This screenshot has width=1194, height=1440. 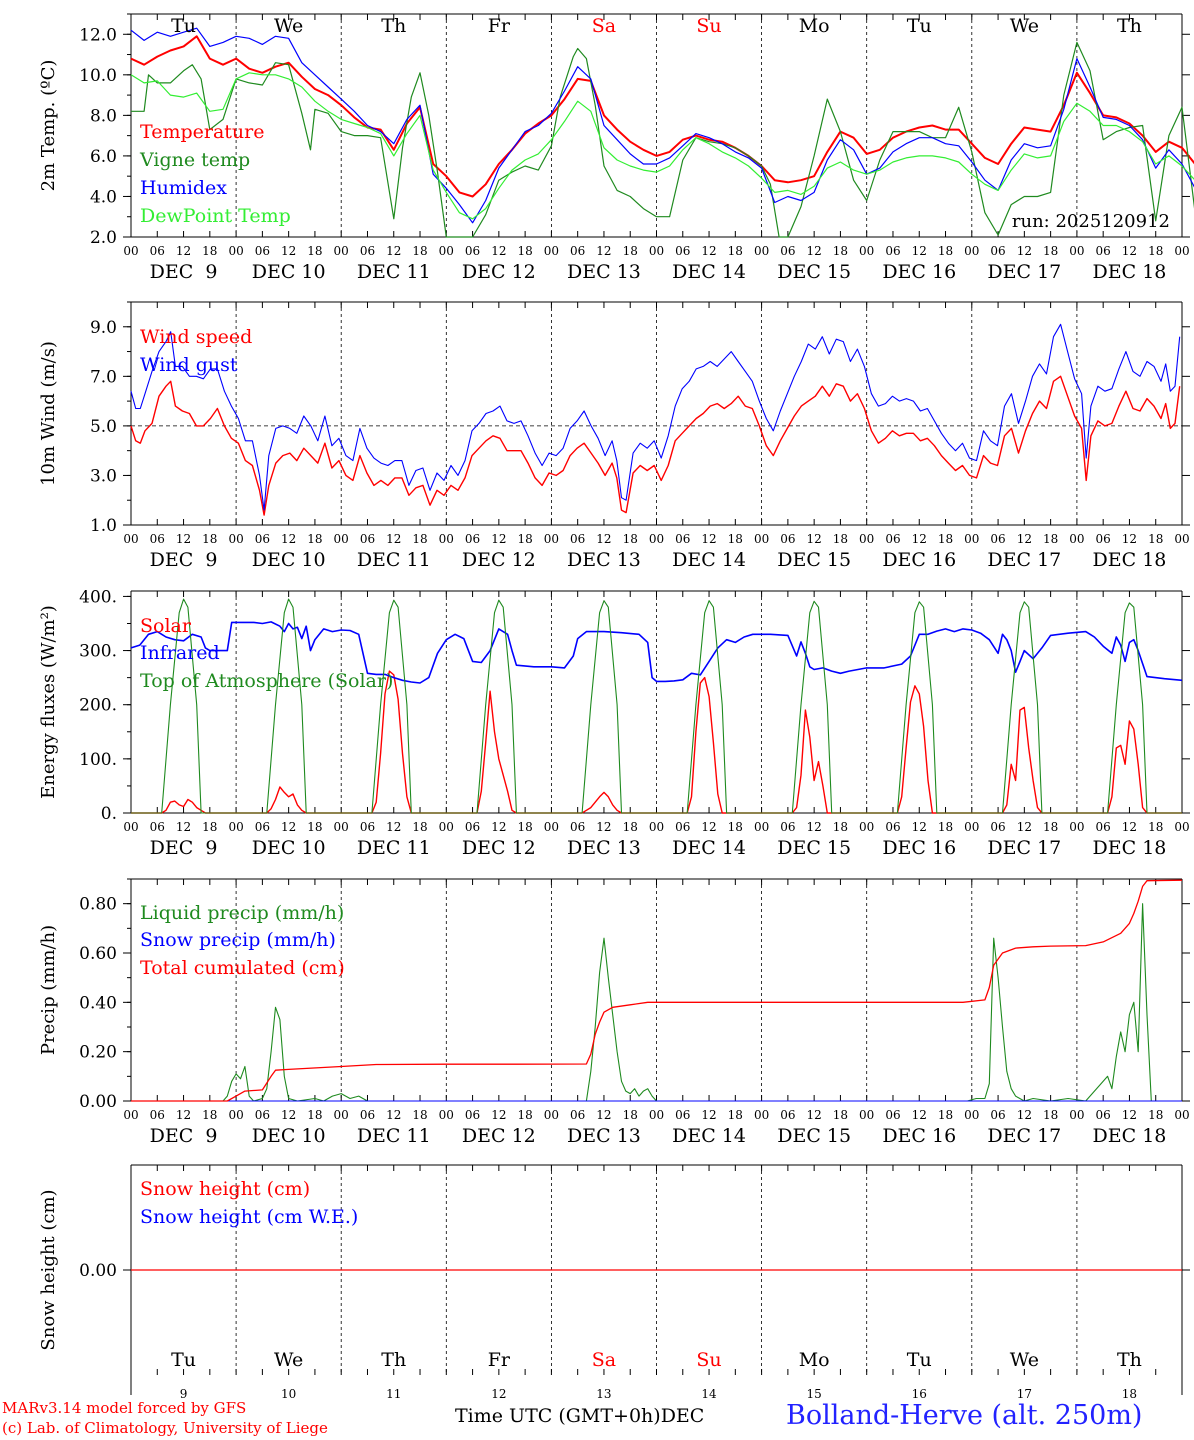 What do you see at coordinates (394, 848) in the screenshot?
I see `day-label: DEC 11` at bounding box center [394, 848].